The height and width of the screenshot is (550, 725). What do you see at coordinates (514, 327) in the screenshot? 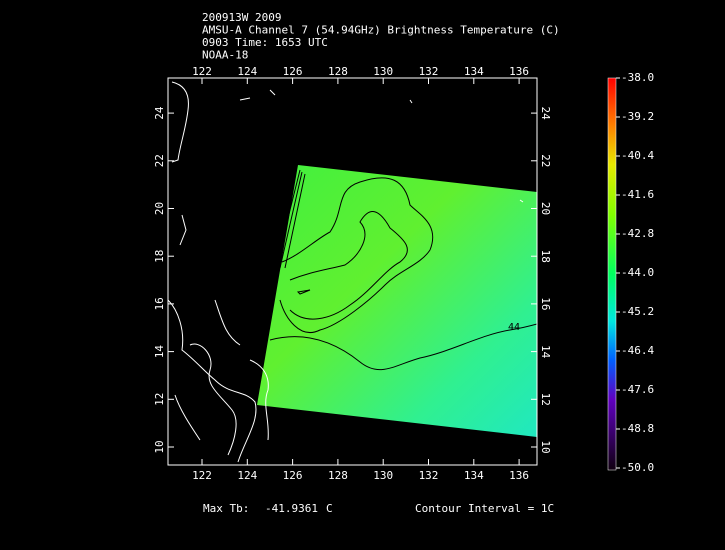
I see `contour-label: 44` at bounding box center [514, 327].